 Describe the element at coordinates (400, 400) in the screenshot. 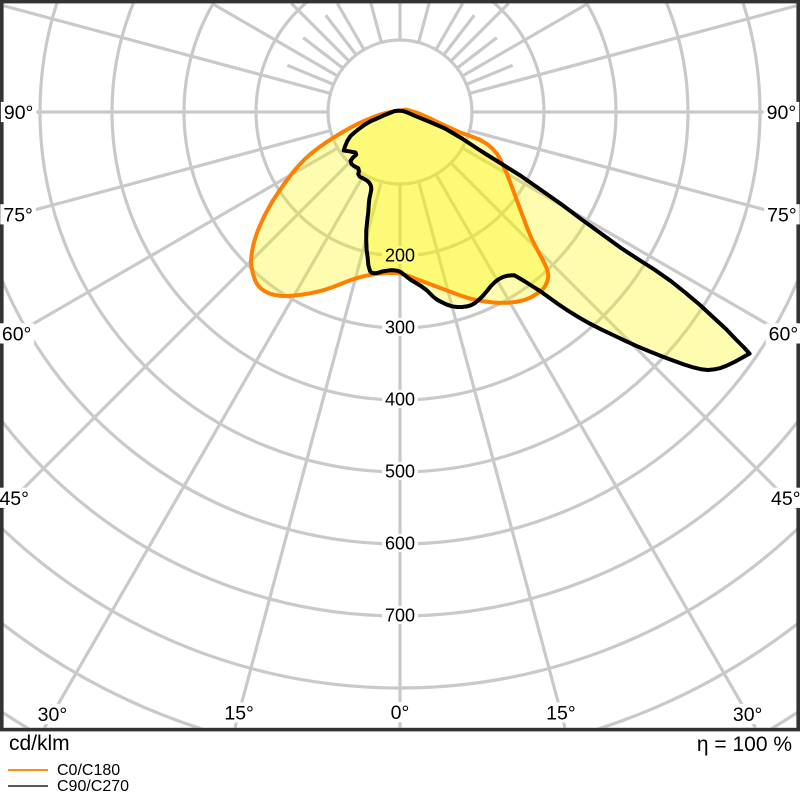

I see `svg-text: 400` at that location.